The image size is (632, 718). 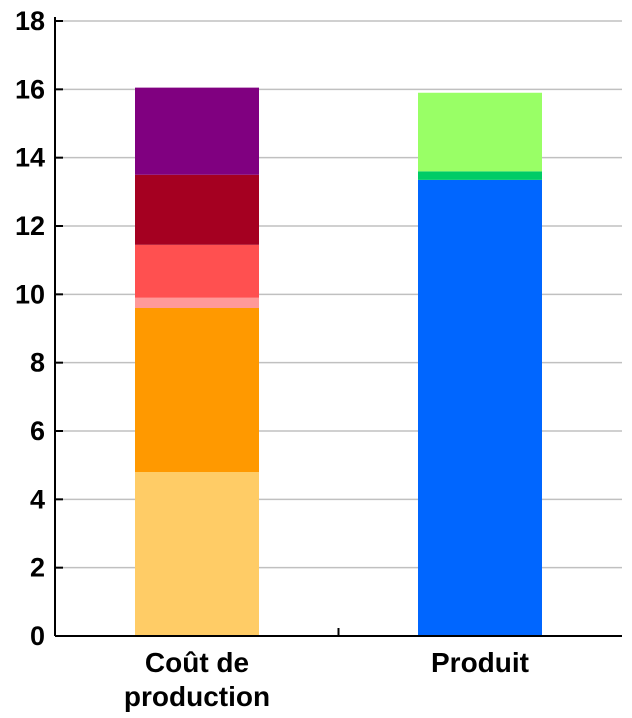 I want to click on y-tick-label-9: 18, so click(x=30, y=21).